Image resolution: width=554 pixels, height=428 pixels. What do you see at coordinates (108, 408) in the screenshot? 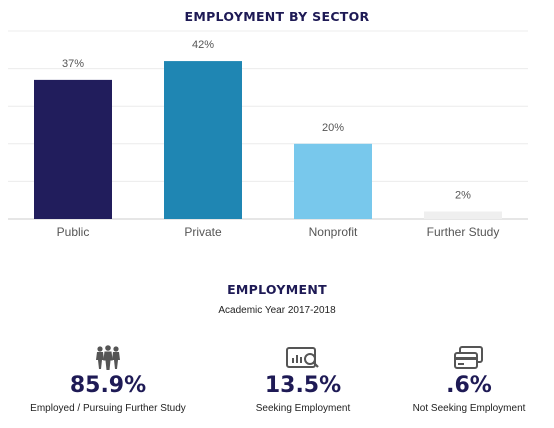
I see `stat-label: Employed / Pursuing Further Study` at bounding box center [108, 408].